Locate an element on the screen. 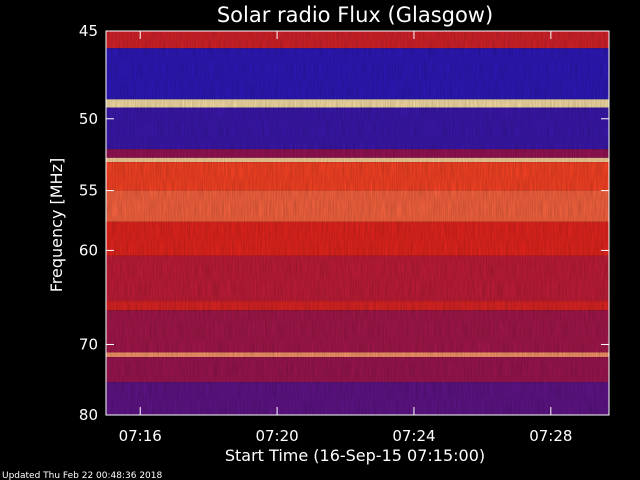 The width and height of the screenshot is (640, 480). chart-title: Solar radio Flux (Glasgow) is located at coordinates (355, 15).